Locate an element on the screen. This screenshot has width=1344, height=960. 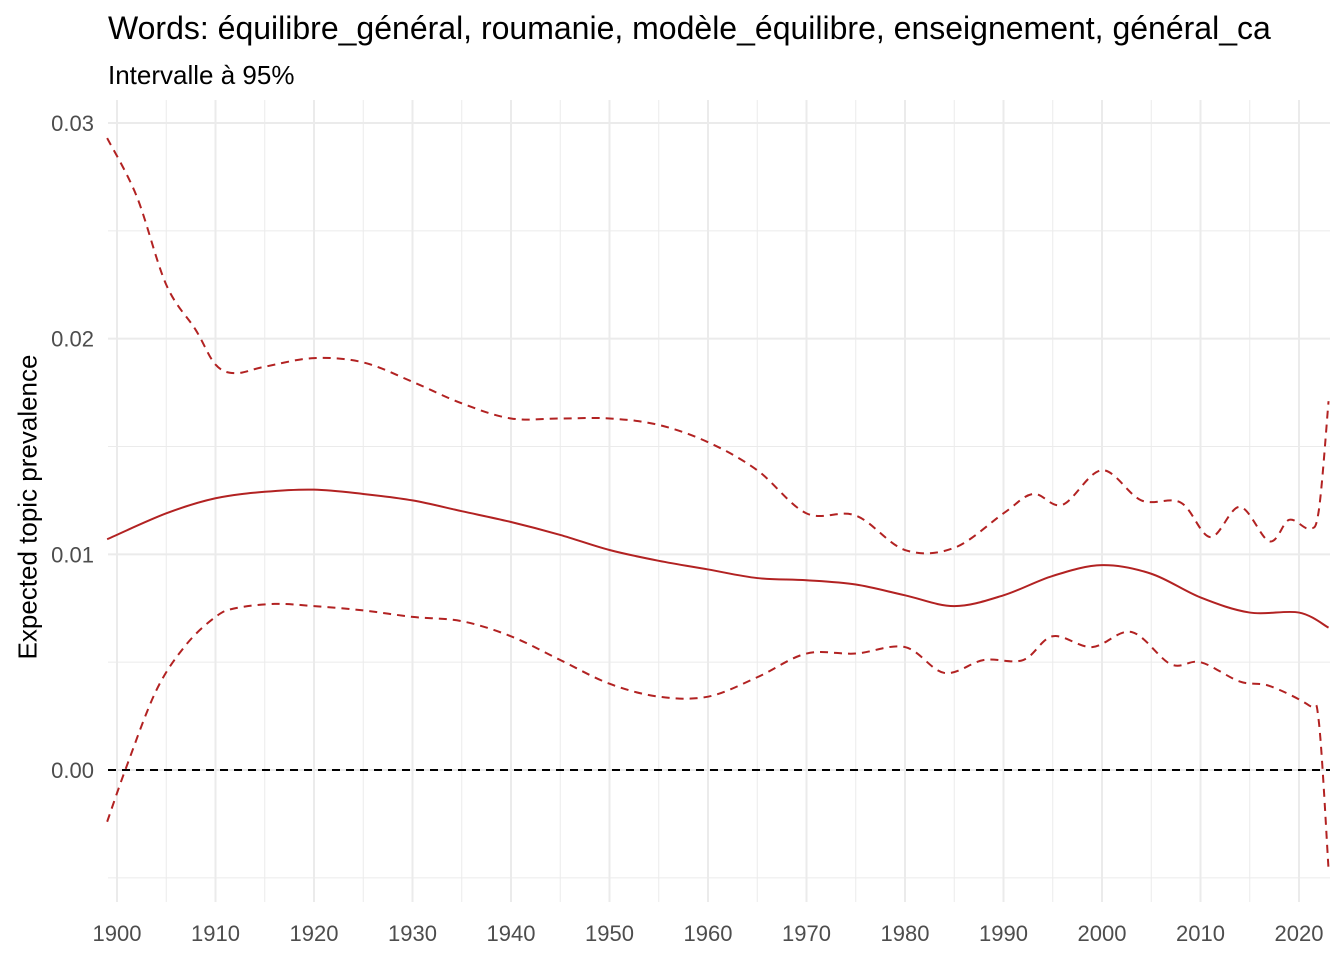
x-tick-label: 1990 is located at coordinates (1003, 933).